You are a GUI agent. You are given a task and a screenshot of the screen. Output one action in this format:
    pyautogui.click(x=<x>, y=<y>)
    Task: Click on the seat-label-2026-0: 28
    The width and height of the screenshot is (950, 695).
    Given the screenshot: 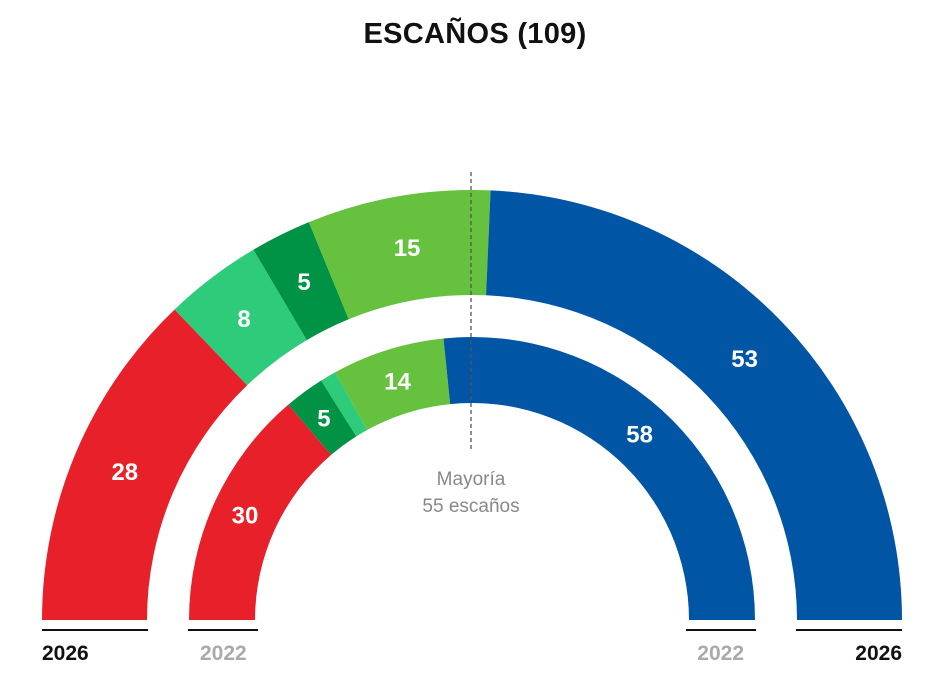 What is the action you would take?
    pyautogui.click(x=124, y=472)
    